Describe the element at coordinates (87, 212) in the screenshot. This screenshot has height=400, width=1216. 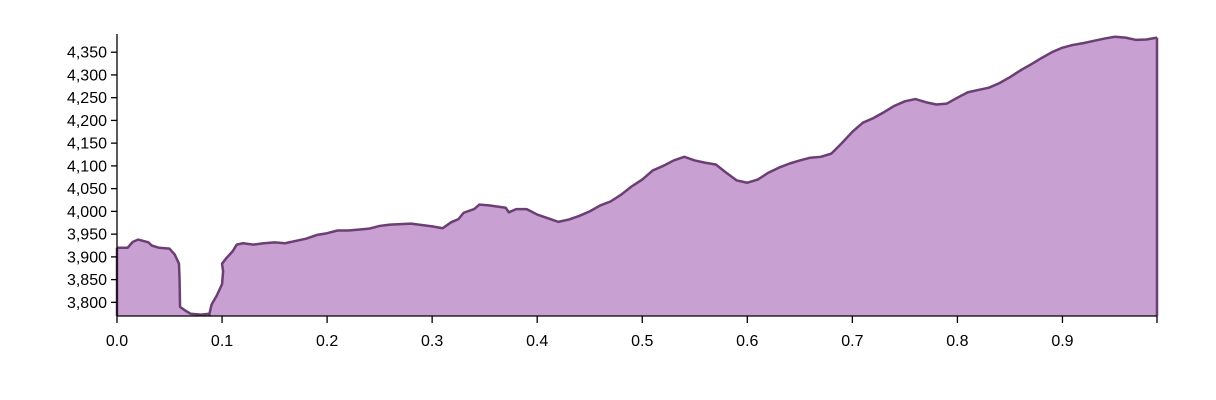
I see `y-tick-label: 4,000` at that location.